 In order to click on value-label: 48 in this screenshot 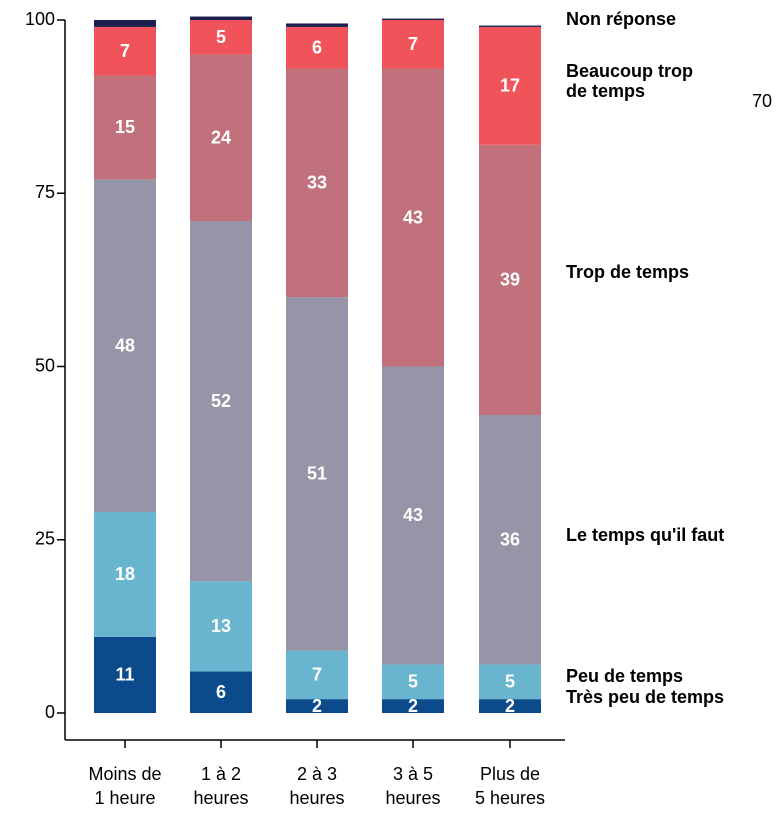, I will do `click(125, 345)`.